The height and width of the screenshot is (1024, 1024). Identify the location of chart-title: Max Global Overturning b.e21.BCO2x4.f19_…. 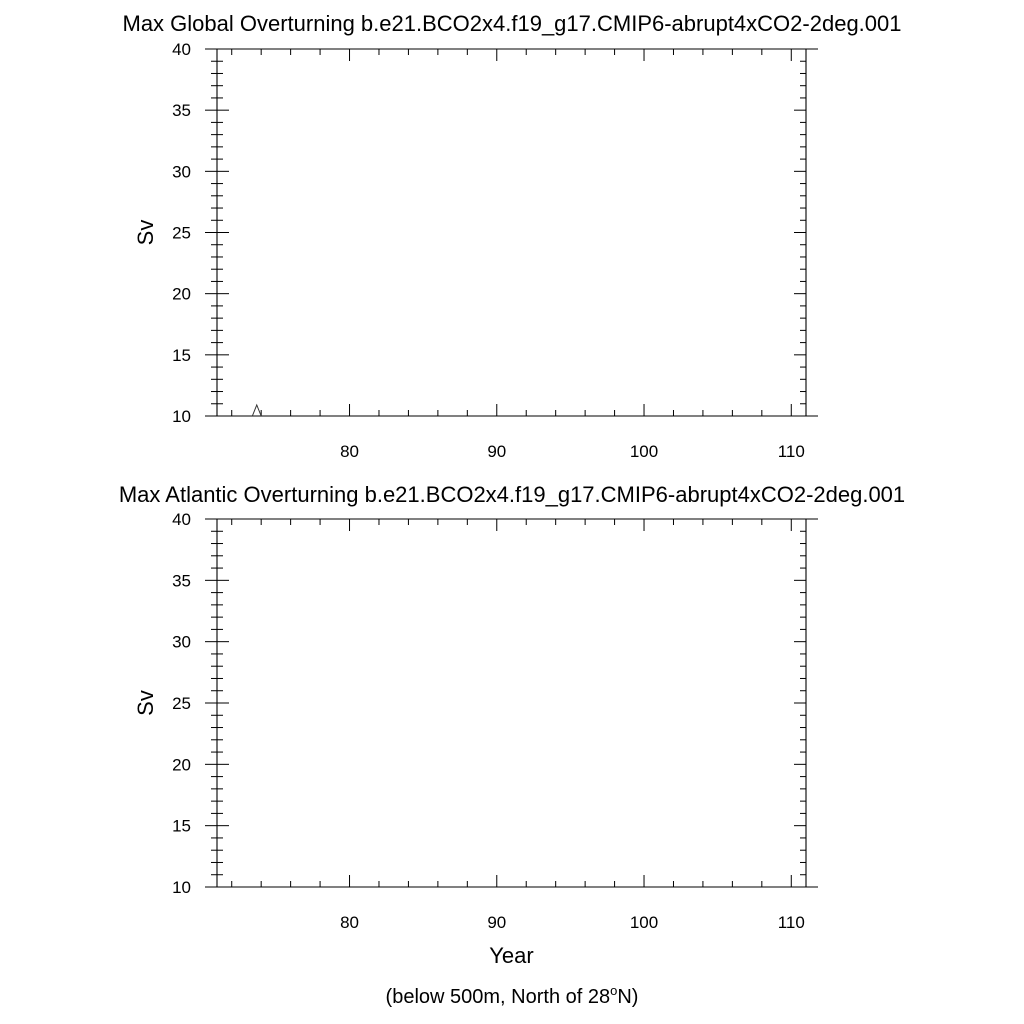
(512, 23).